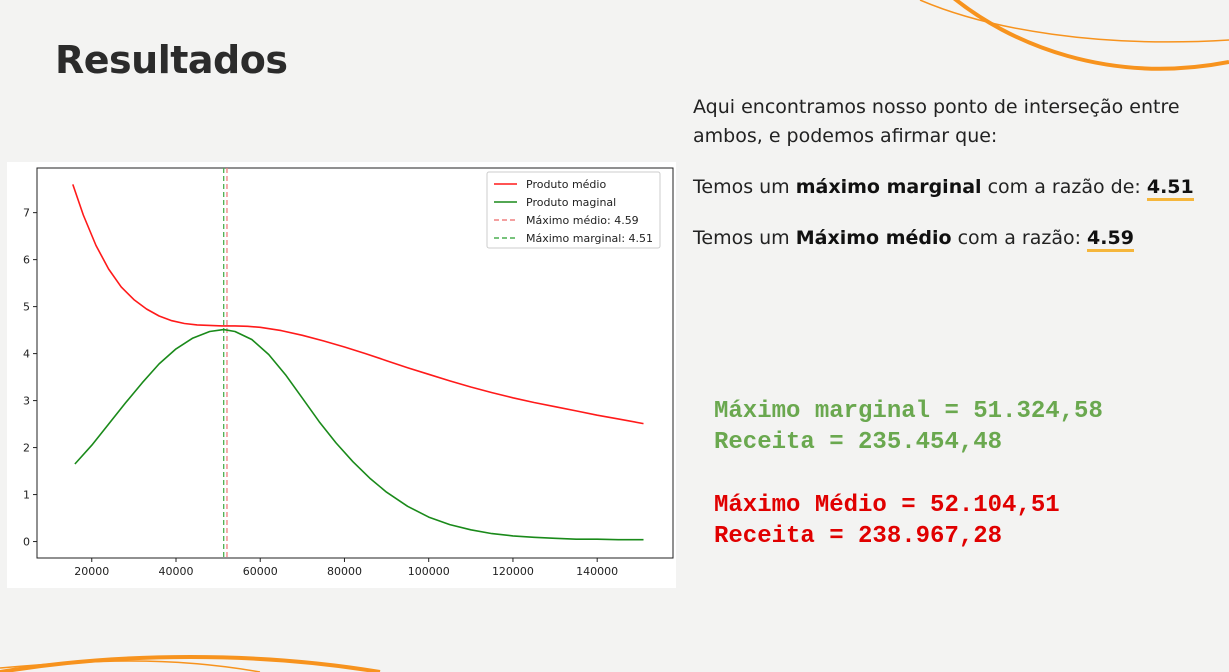 Image resolution: width=1229 pixels, height=672 pixels. Describe the element at coordinates (130, 666) in the screenshot. I see `bottom-orange-curve-thin` at that location.